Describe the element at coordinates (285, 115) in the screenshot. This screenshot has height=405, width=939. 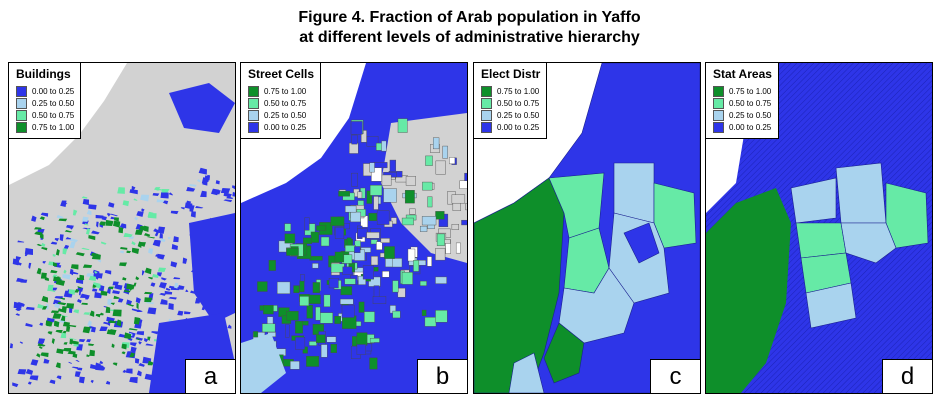
I see `legend-label: 0.25 to 0.50` at that location.